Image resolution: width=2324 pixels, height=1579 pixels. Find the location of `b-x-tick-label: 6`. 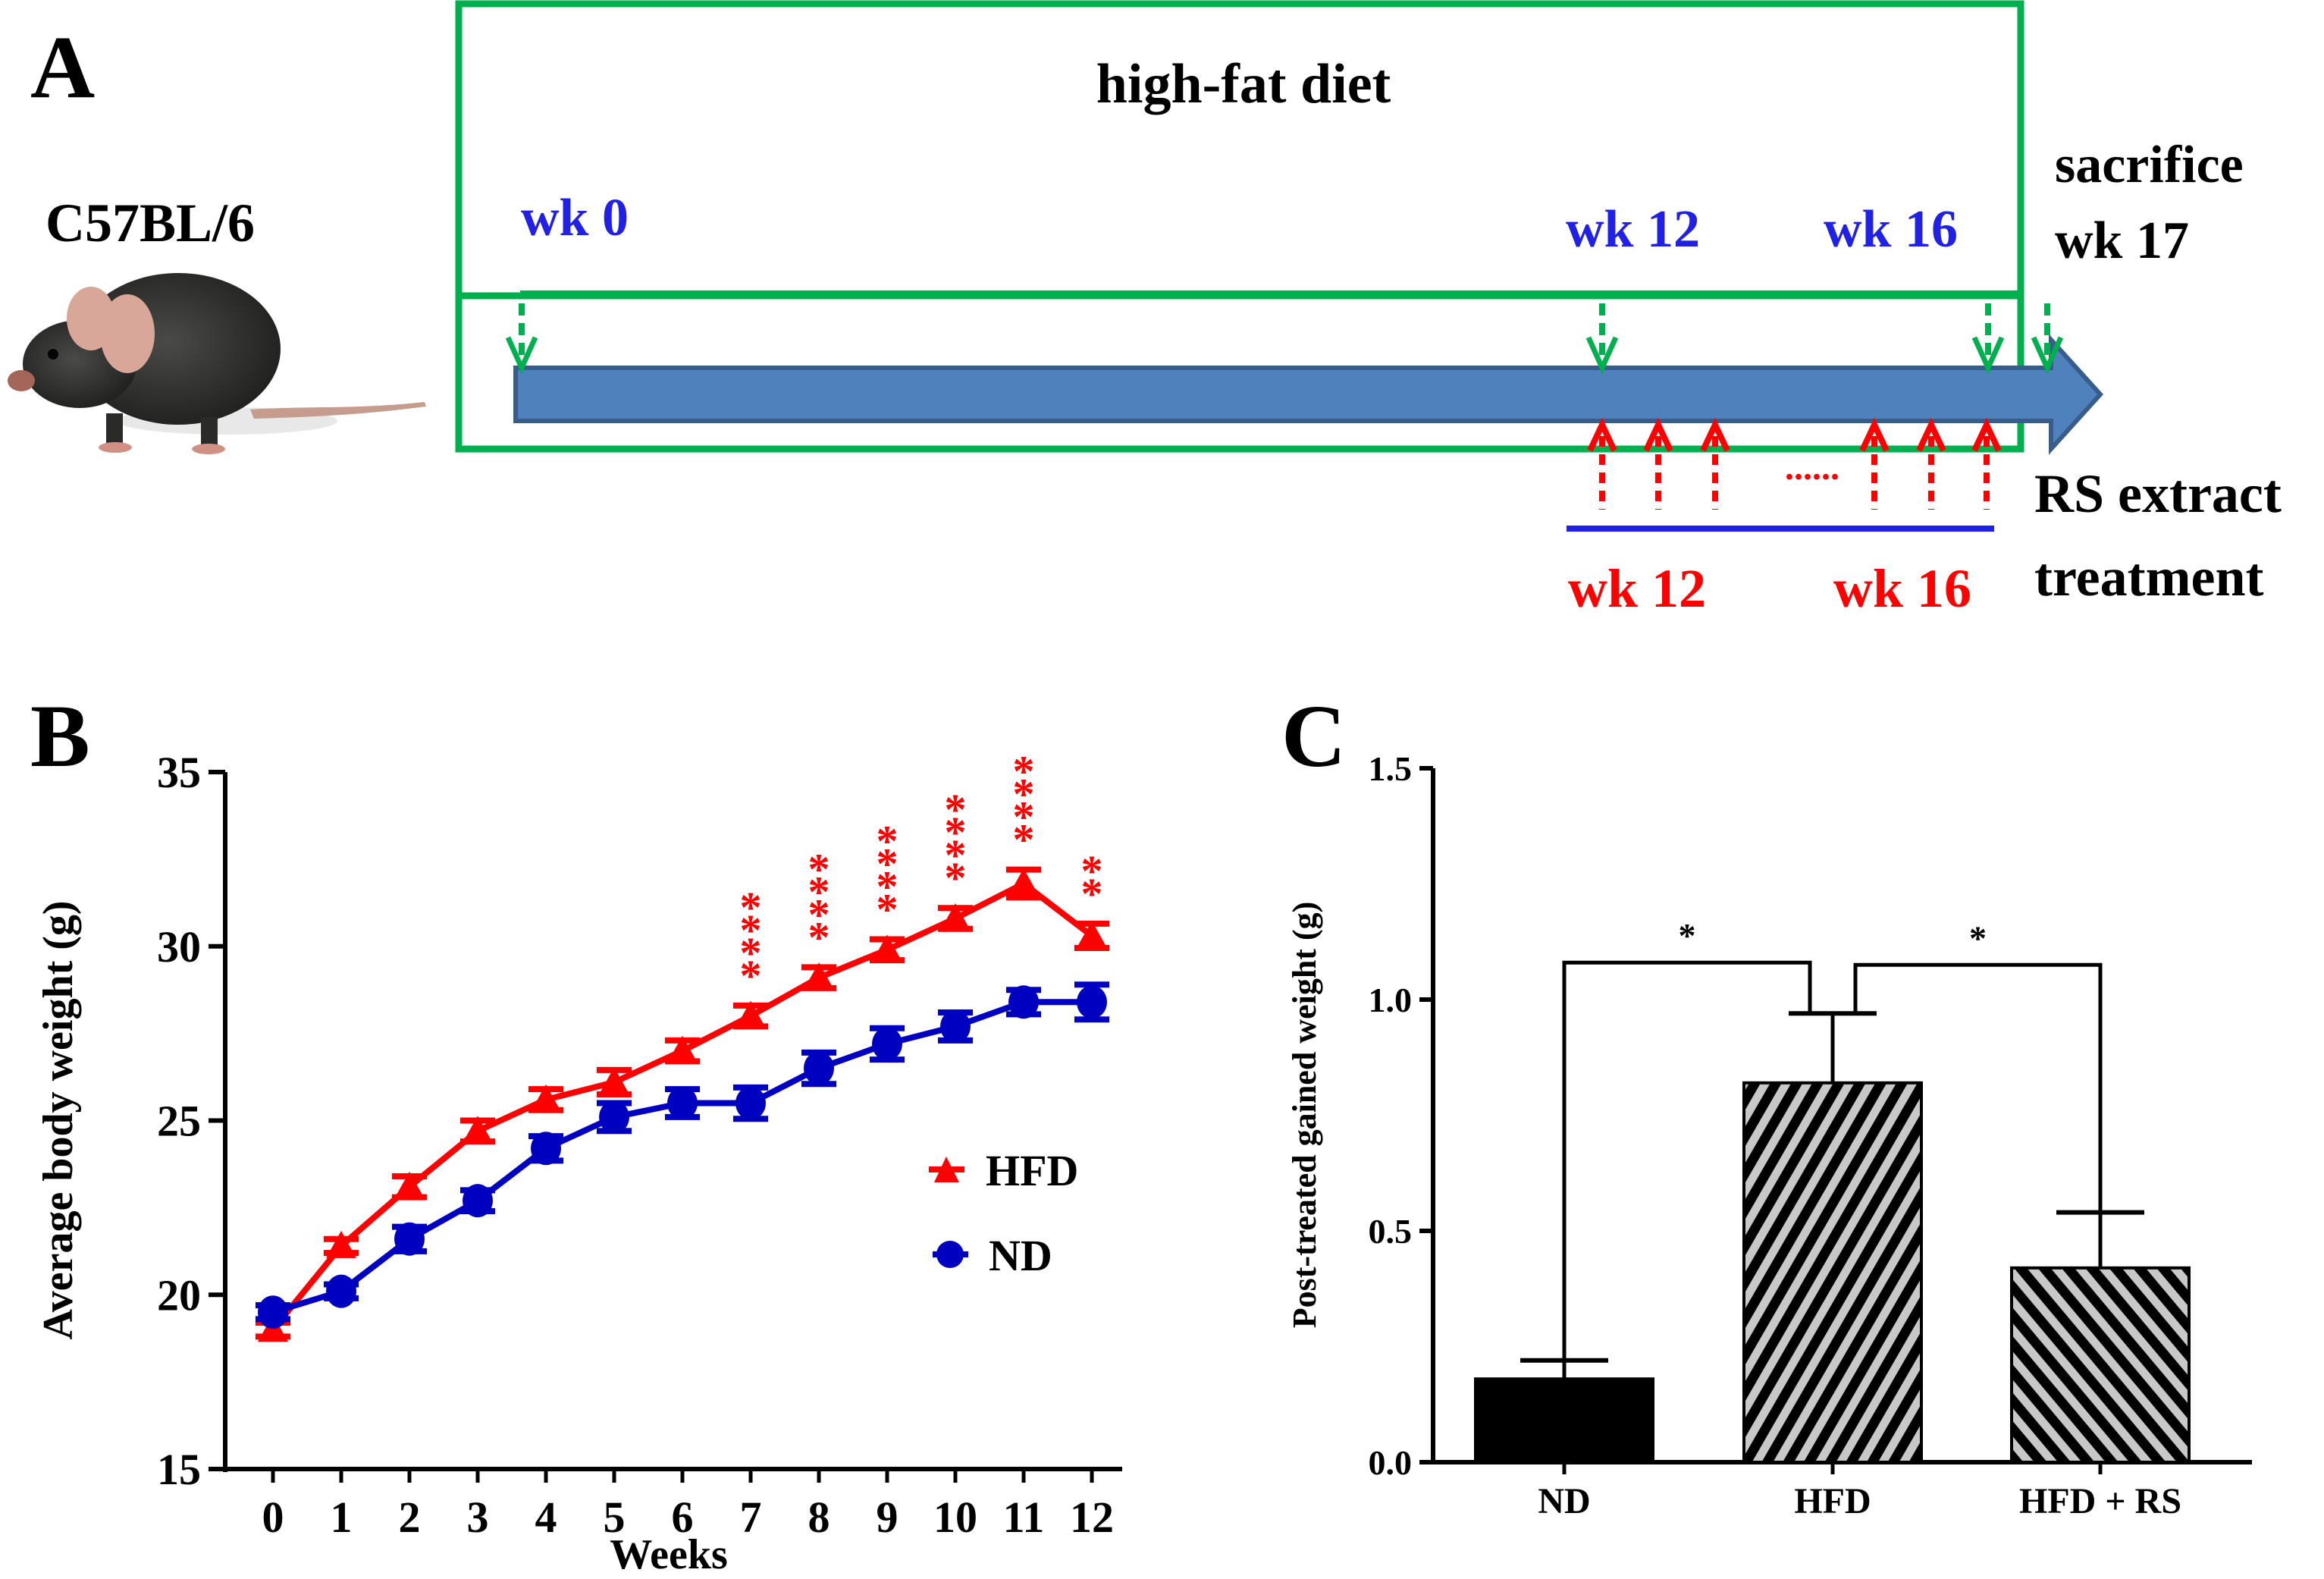

b-x-tick-label: 6 is located at coordinates (683, 1517).